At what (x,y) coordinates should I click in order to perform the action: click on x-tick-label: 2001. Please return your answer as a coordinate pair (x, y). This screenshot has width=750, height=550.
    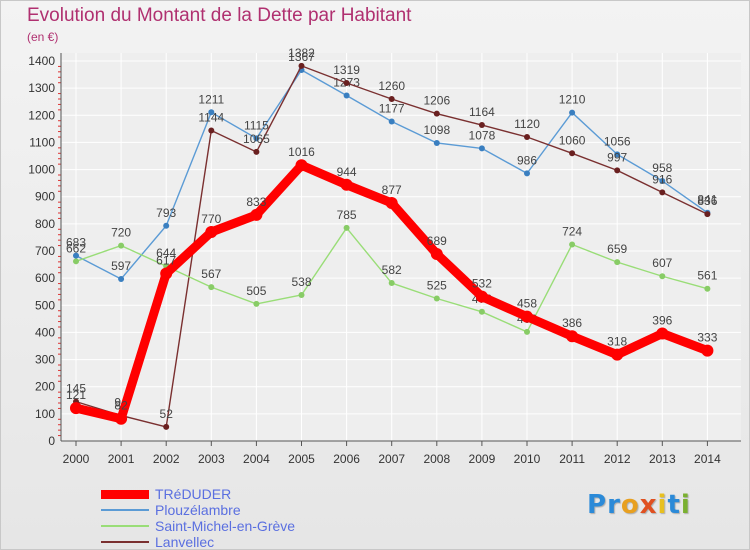
    Looking at the image, I should click on (121, 459).